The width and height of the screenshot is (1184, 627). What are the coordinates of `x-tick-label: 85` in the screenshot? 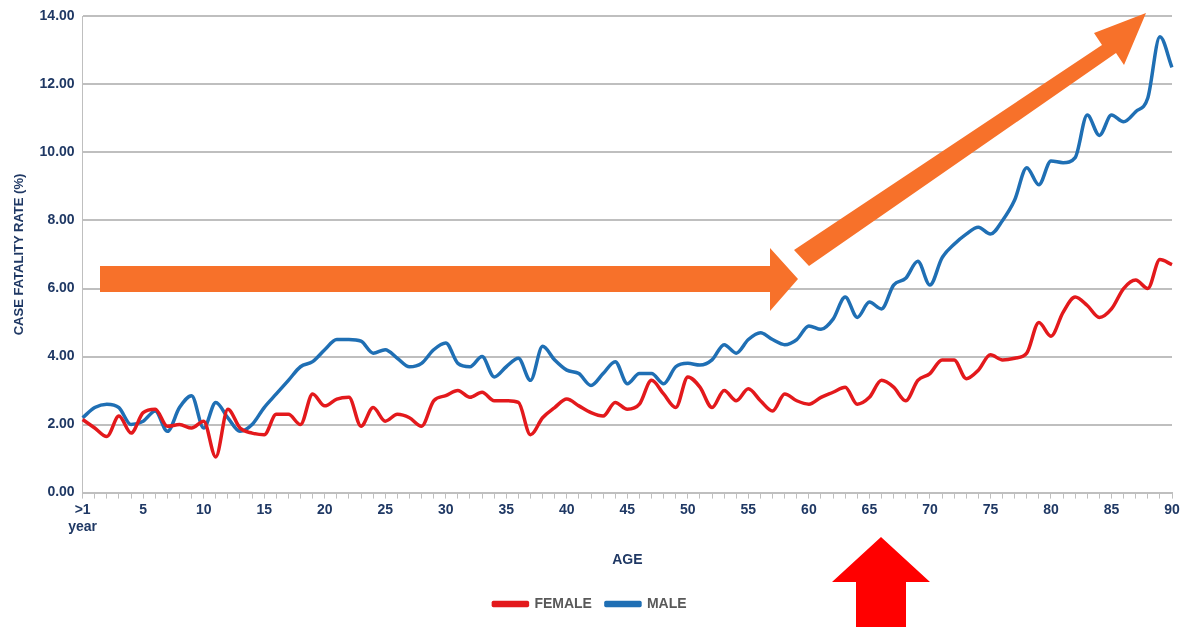 It's located at (1111, 508).